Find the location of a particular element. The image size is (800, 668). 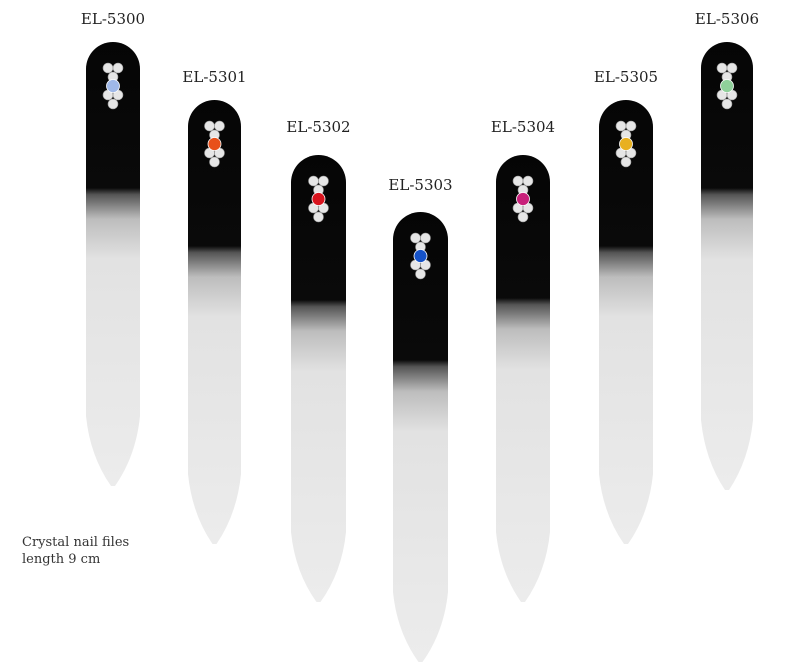

product-code-label: EL-5303 is located at coordinates (420, 185).